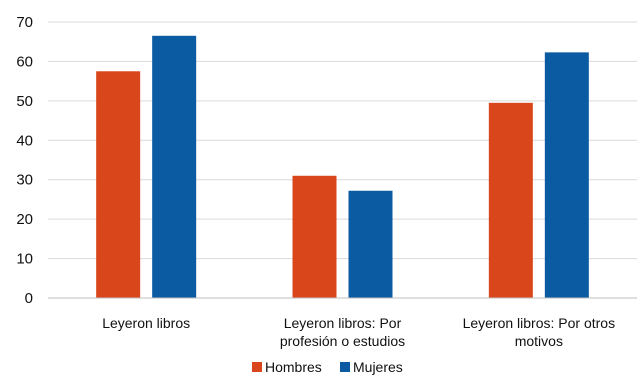  What do you see at coordinates (539, 332) in the screenshot?
I see `category-label: Leyeron libros: Por otros motivos` at bounding box center [539, 332].